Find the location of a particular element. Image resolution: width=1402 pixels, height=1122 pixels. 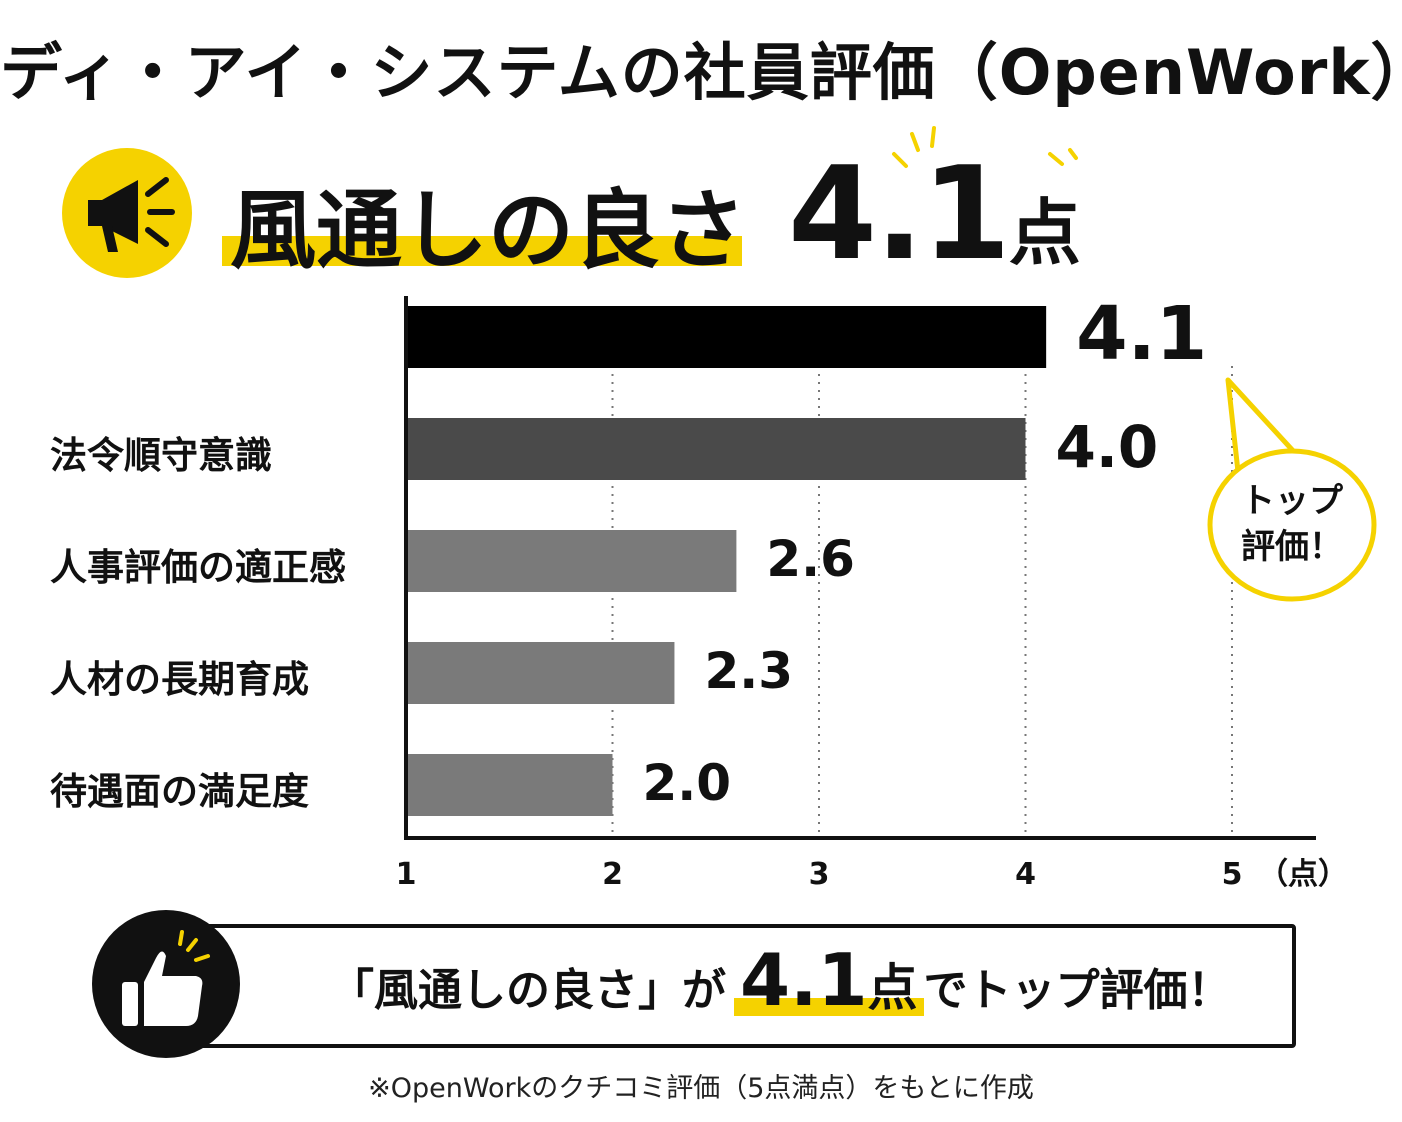

x-tick-2: 2 is located at coordinates (612, 874).